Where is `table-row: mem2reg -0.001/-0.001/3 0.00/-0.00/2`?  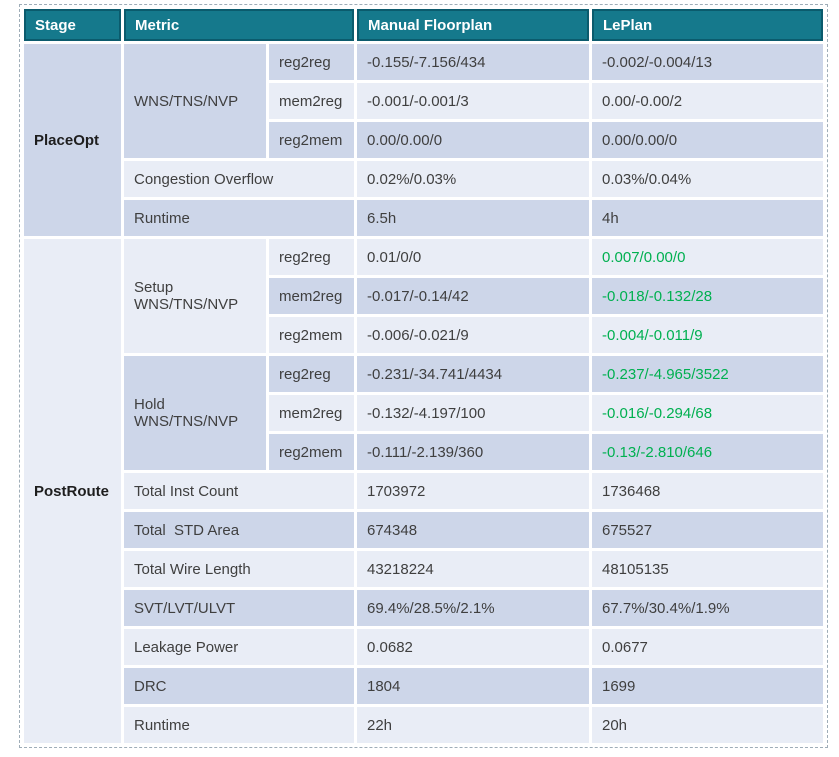 table-row: mem2reg -0.001/-0.001/3 0.00/-0.00/2 is located at coordinates (423, 101).